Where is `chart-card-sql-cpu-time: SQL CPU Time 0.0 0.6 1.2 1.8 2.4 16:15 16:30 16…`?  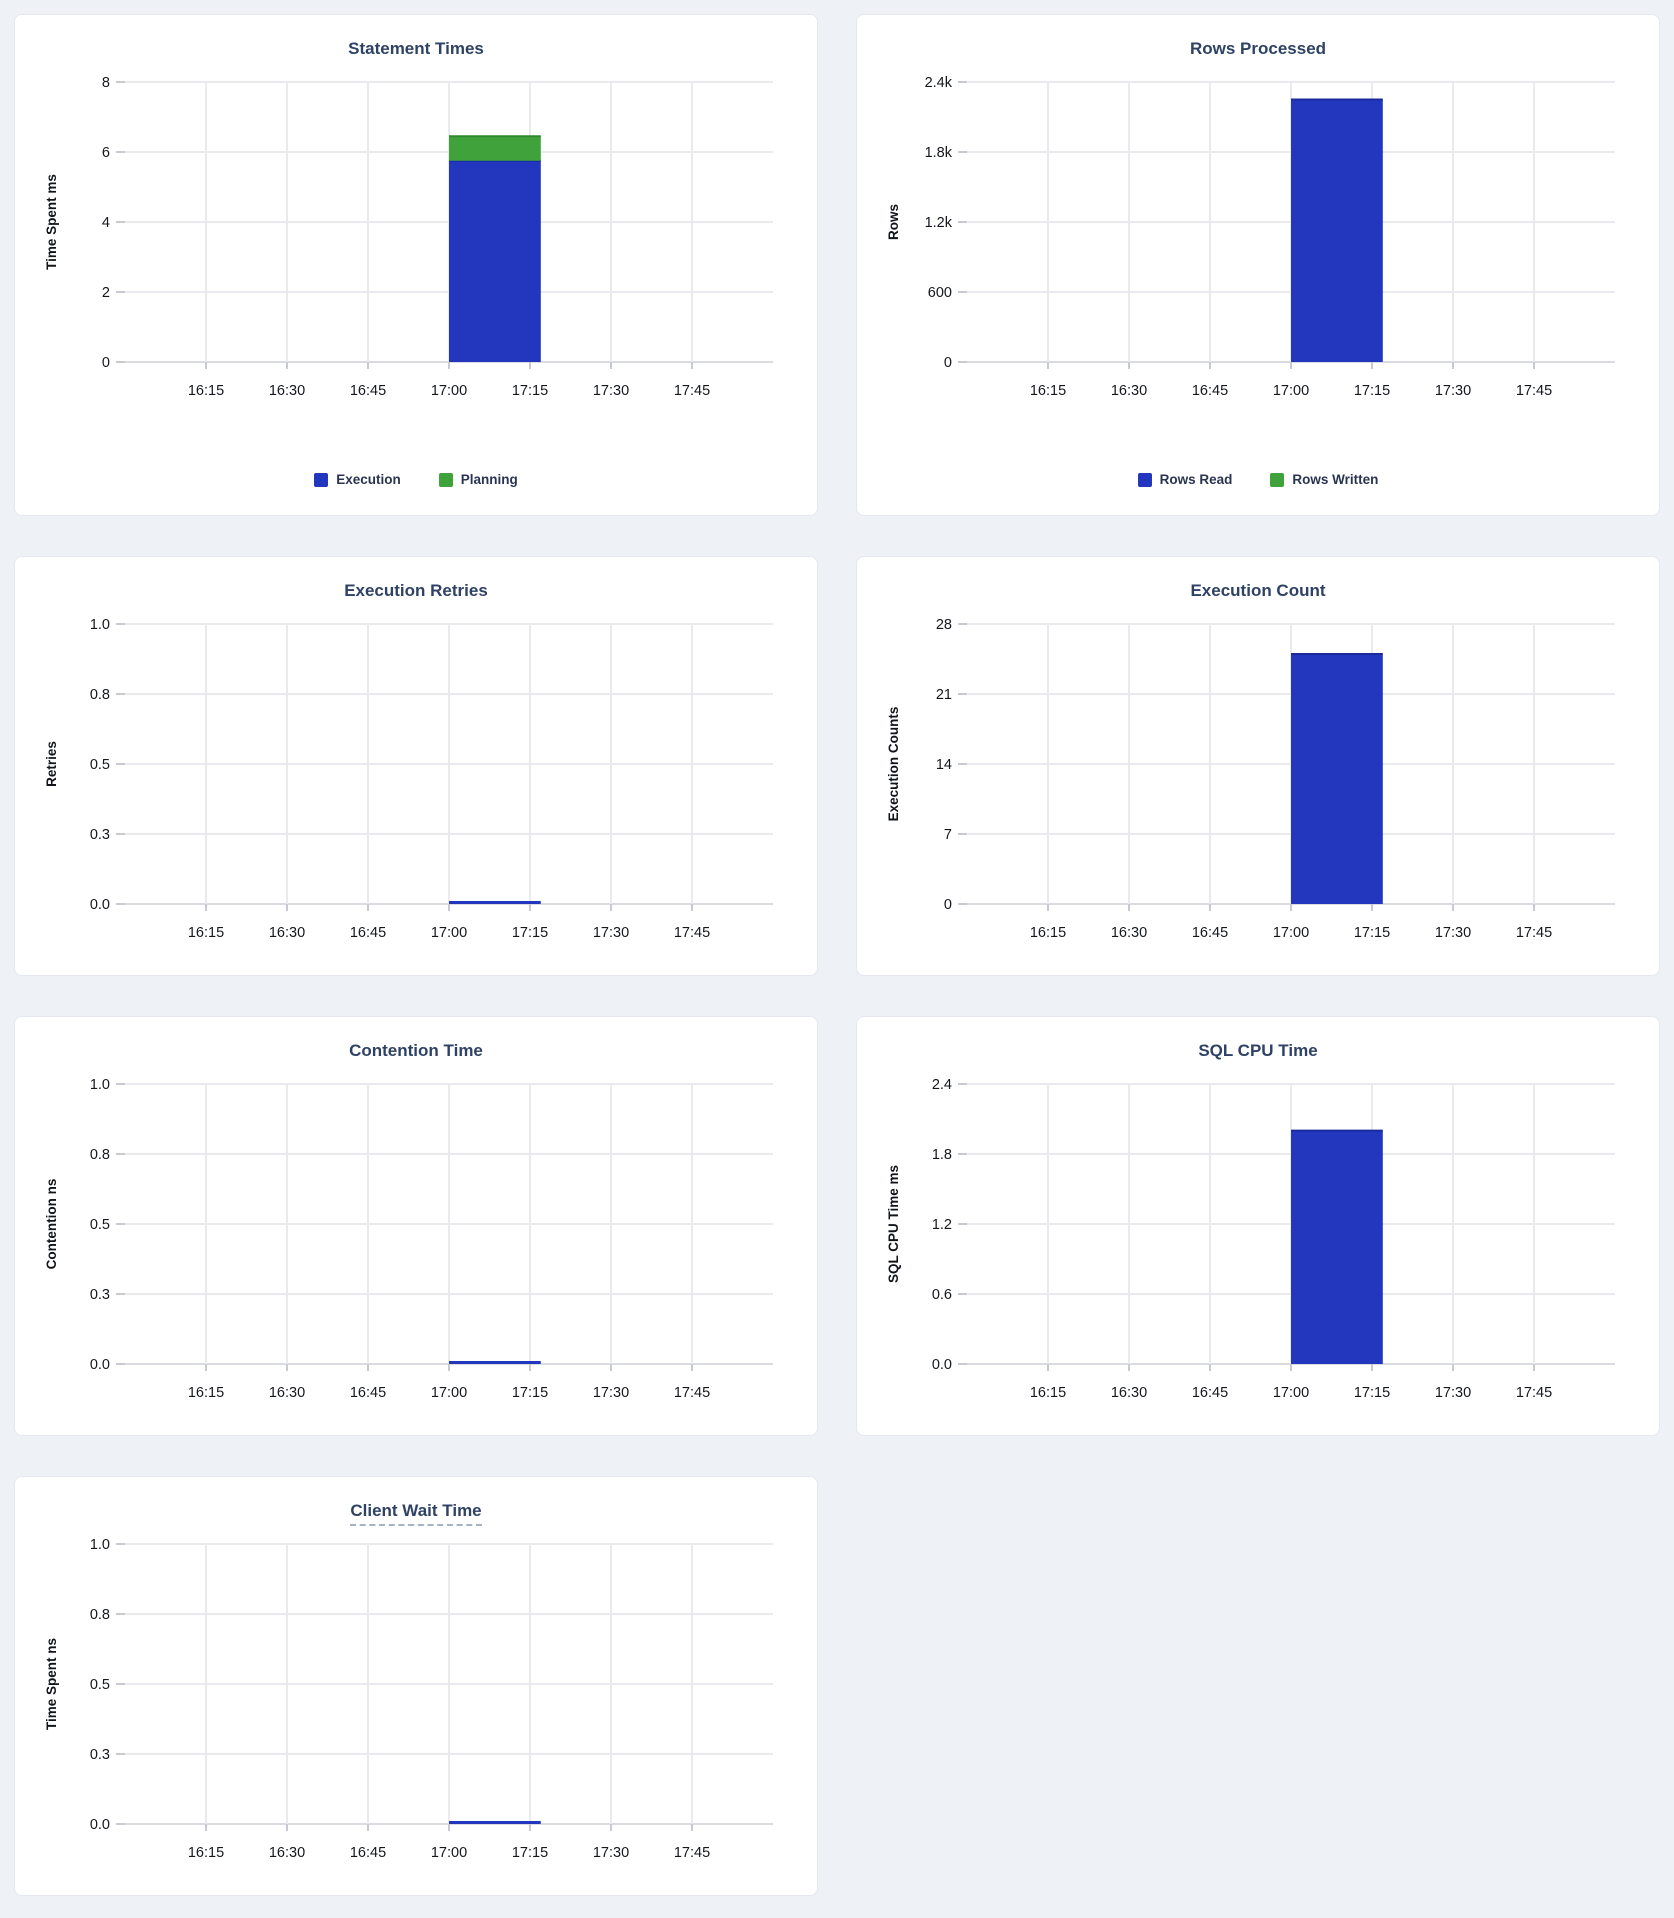
chart-card-sql-cpu-time: SQL CPU Time 0.0 0.6 1.2 1.8 2.4 16:15 16:30 16… is located at coordinates (1258, 1226).